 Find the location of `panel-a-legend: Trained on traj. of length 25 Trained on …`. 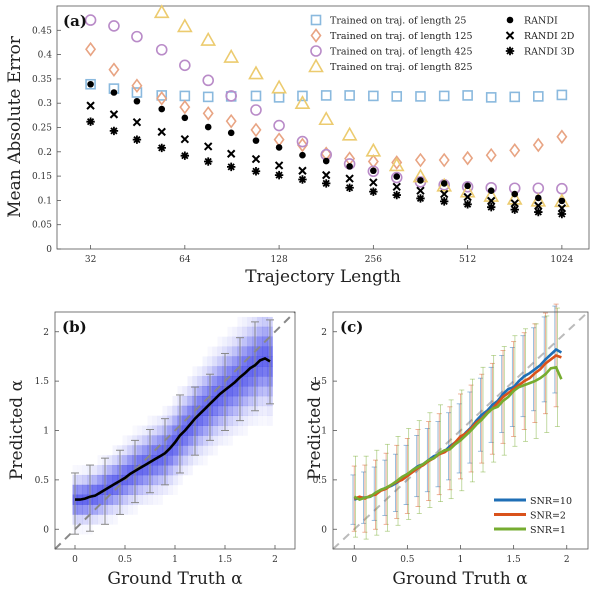

panel-a-legend: Trained on traj. of length 25 Trained on … is located at coordinates (441, 43).